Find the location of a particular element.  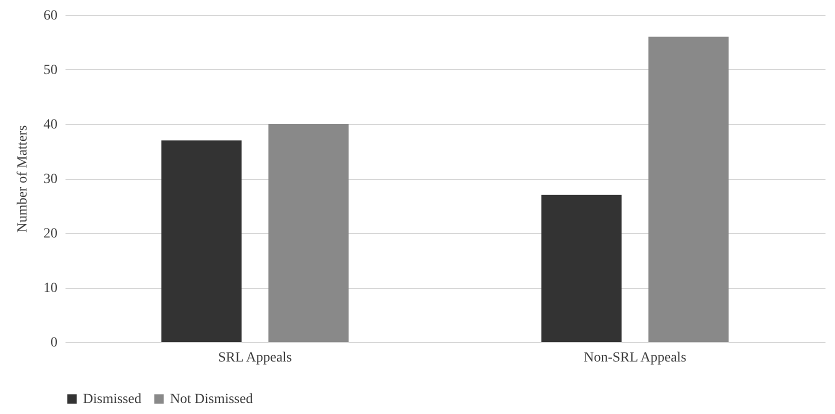

y-tick-label: 30 is located at coordinates (51, 179).